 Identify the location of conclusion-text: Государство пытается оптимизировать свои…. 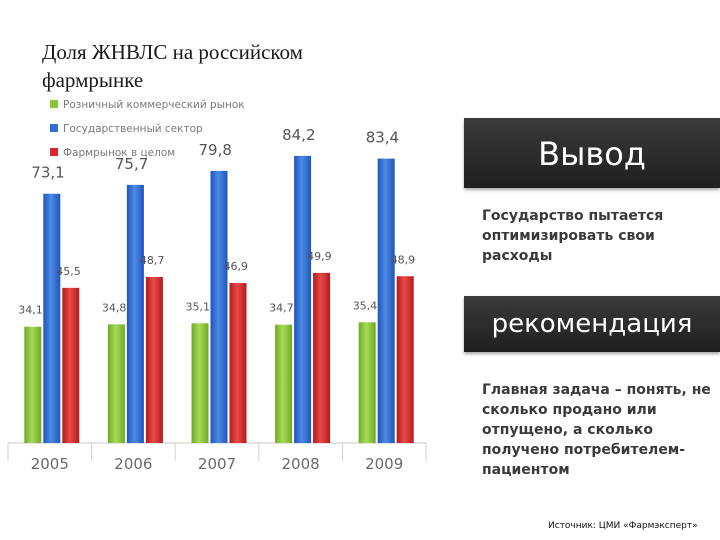
(573, 236).